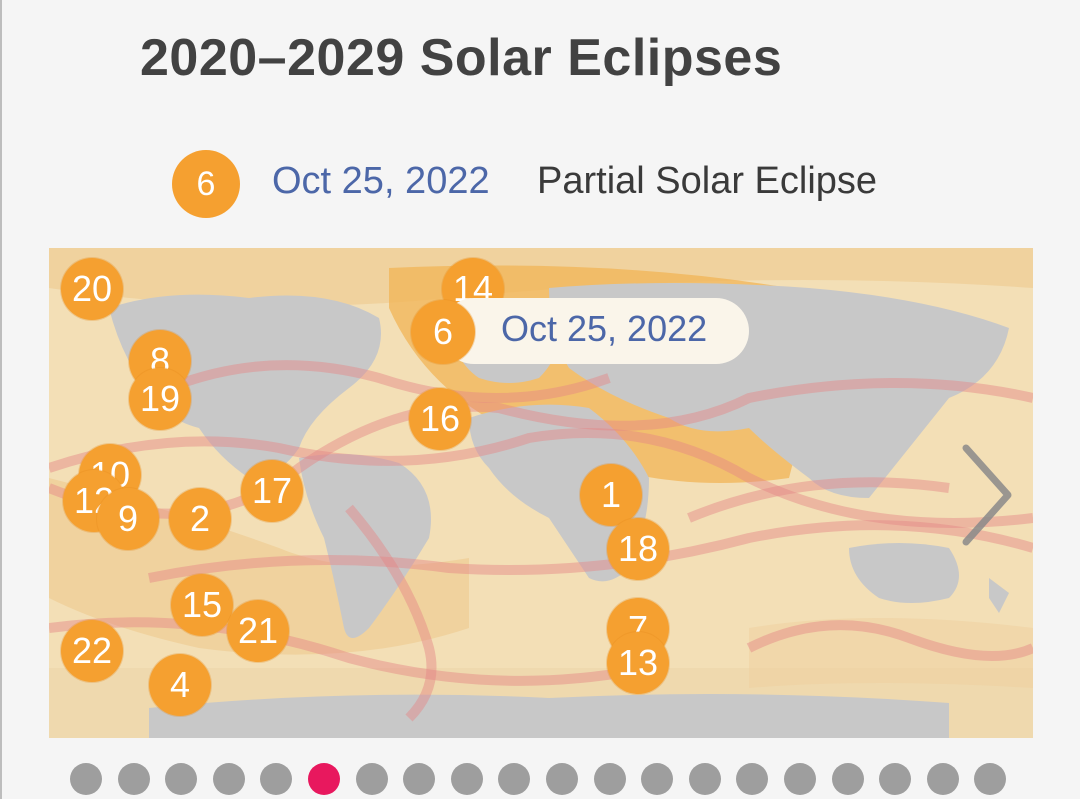  What do you see at coordinates (272, 491) in the screenshot?
I see `eclipse-marker-17: 17` at bounding box center [272, 491].